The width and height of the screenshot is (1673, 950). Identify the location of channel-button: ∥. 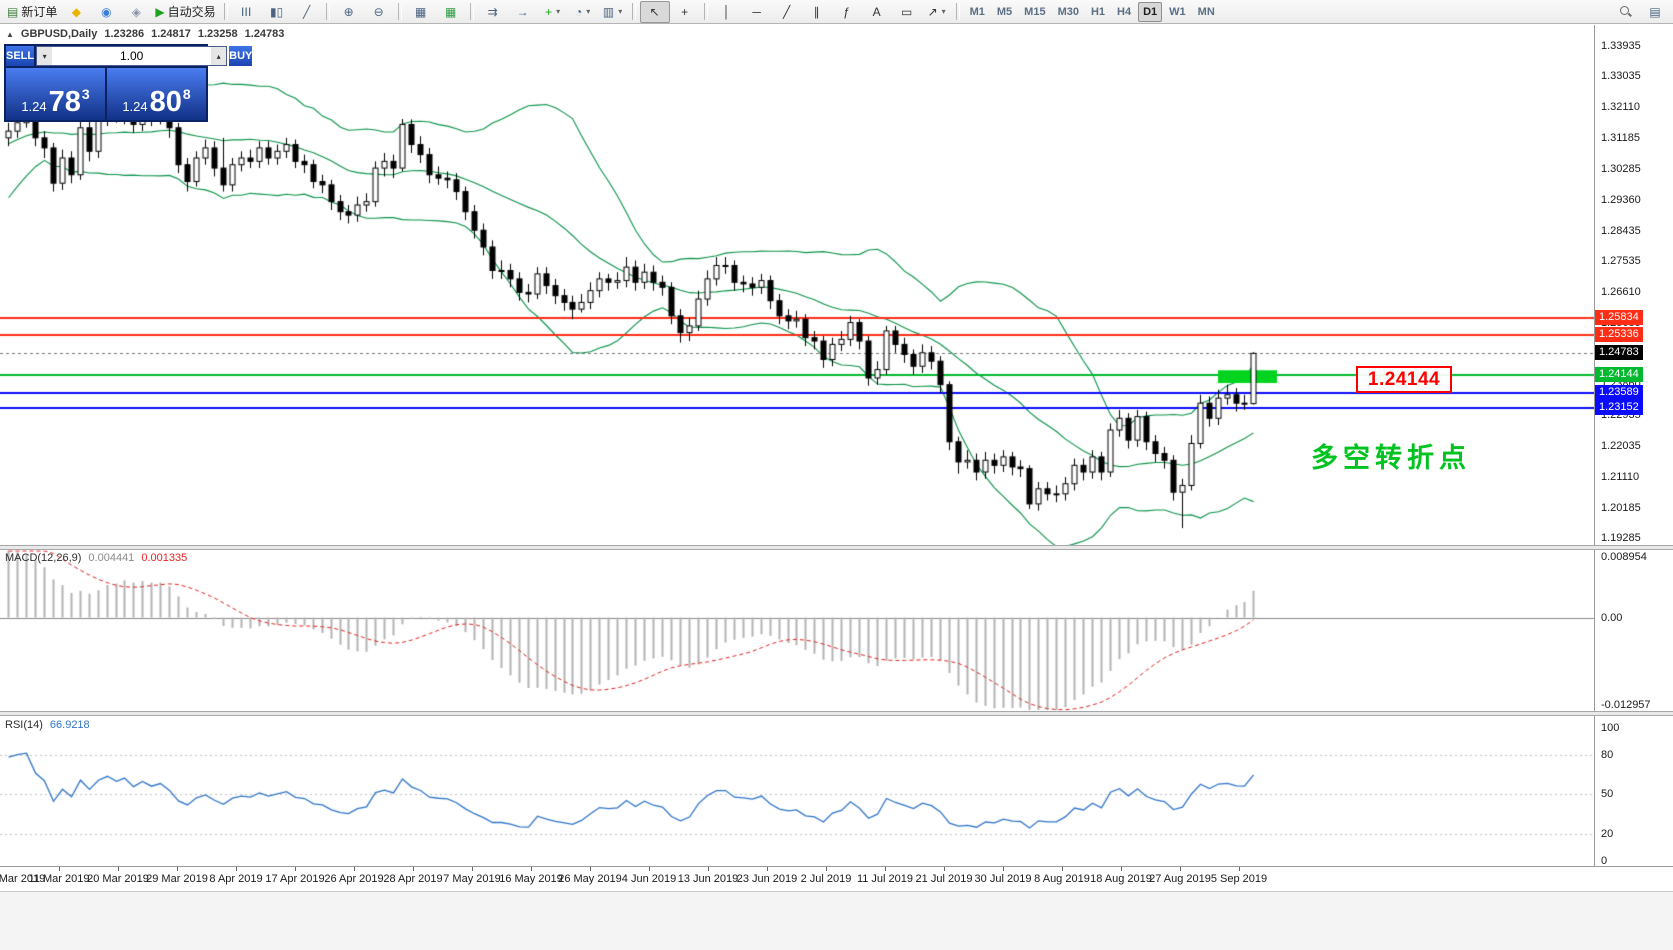
(817, 12).